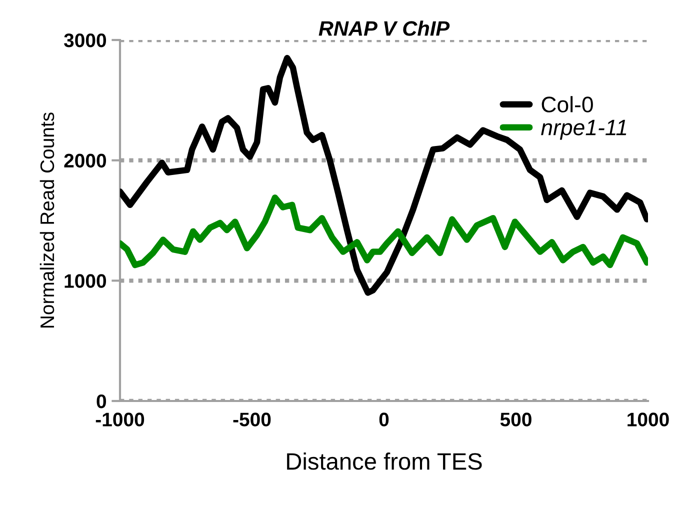 This screenshot has height=506, width=690. What do you see at coordinates (47, 220) in the screenshot?
I see `y-axis-title: Normalized Read Counts` at bounding box center [47, 220].